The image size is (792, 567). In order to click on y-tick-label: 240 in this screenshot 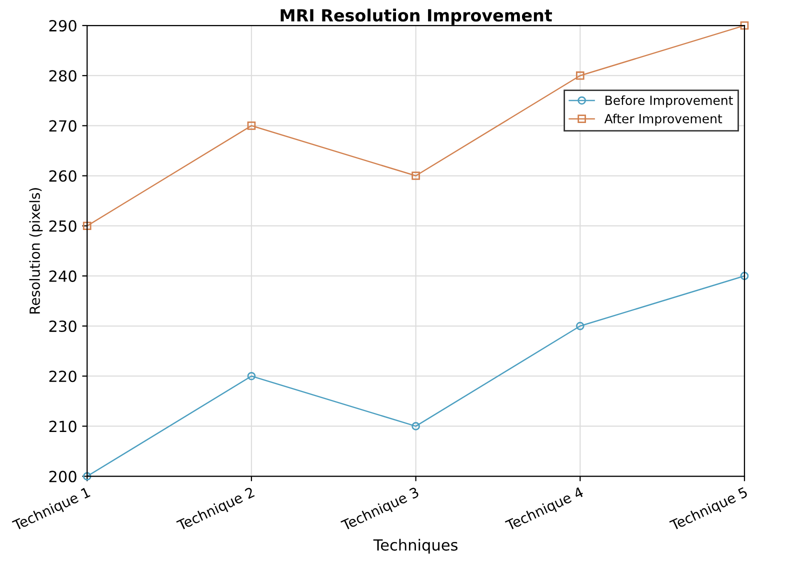, I will do `click(62, 276)`.